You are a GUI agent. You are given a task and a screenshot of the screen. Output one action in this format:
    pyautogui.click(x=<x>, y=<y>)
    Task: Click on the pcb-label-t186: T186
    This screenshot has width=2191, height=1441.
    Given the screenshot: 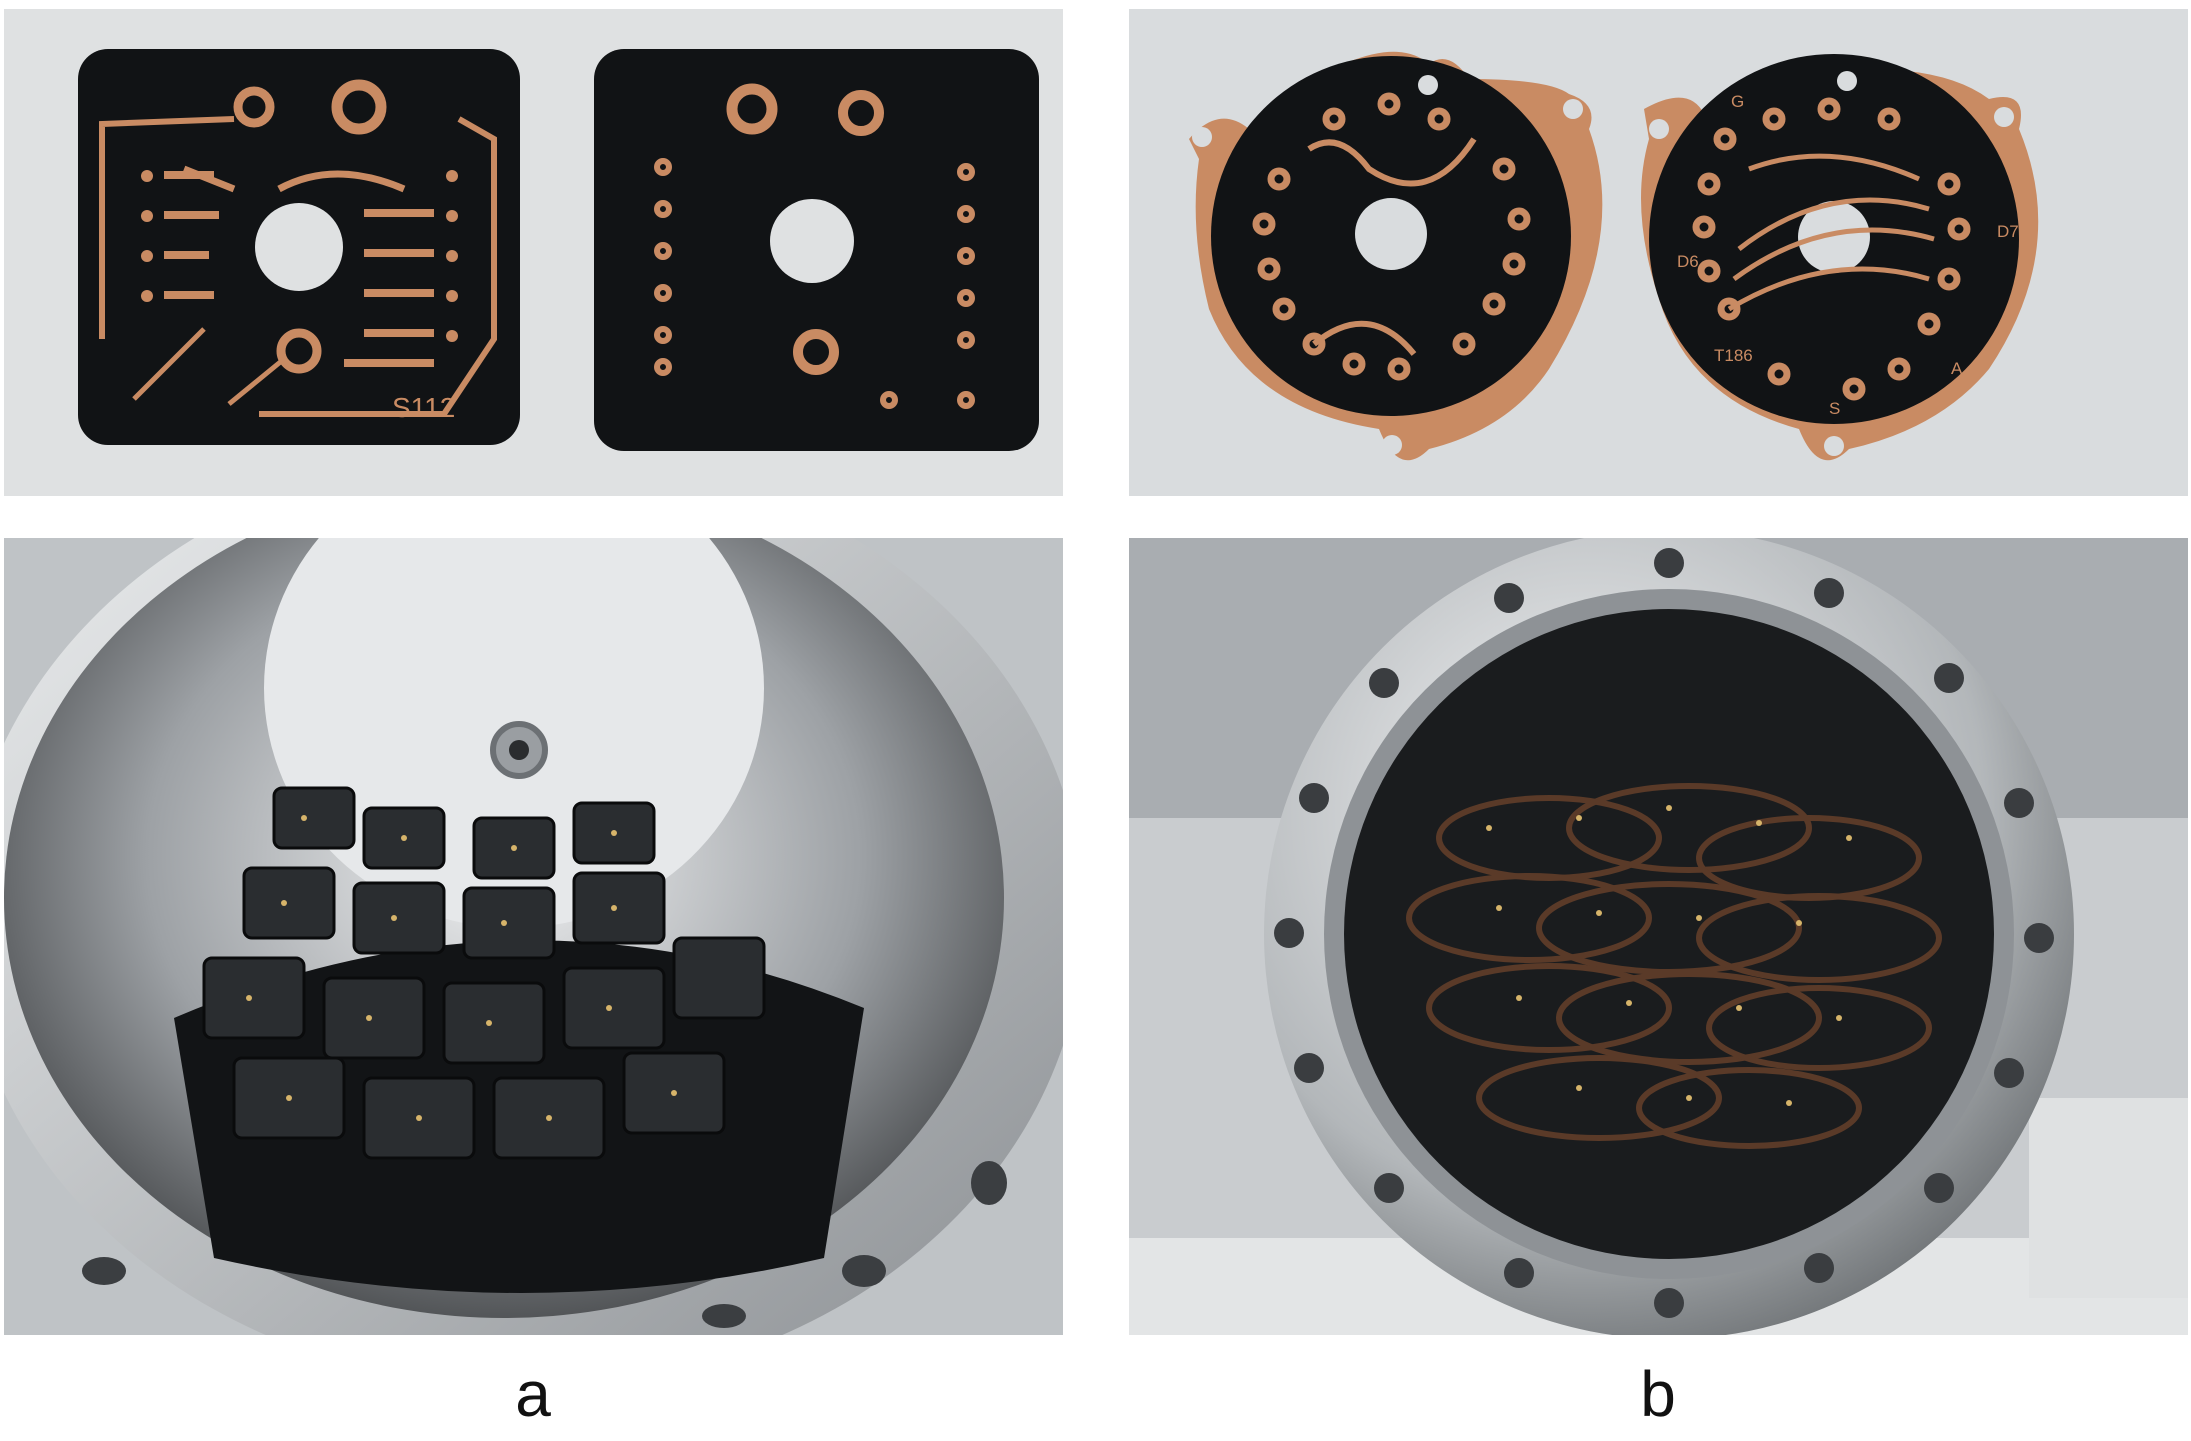 What is the action you would take?
    pyautogui.click(x=1733, y=355)
    